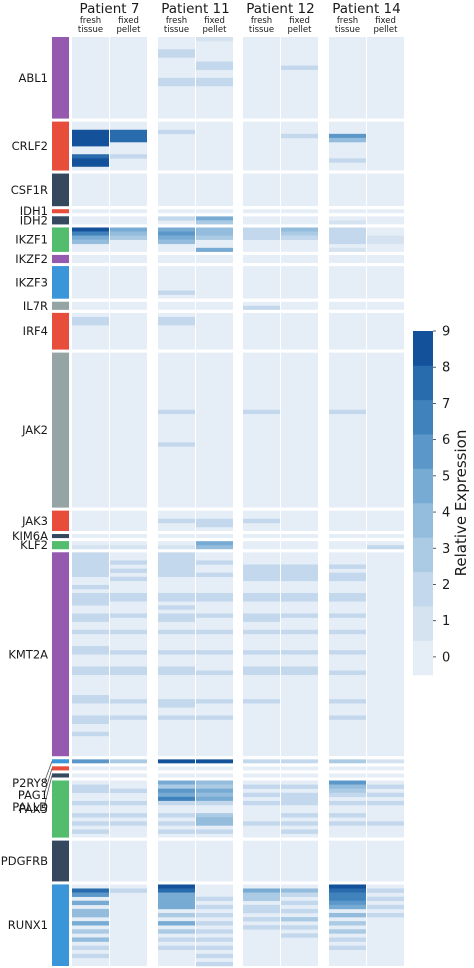 Image resolution: width=474 pixels, height=968 pixels. What do you see at coordinates (347, 579) in the screenshot?
I see `cell-kmt2a-r6-c6` at bounding box center [347, 579].